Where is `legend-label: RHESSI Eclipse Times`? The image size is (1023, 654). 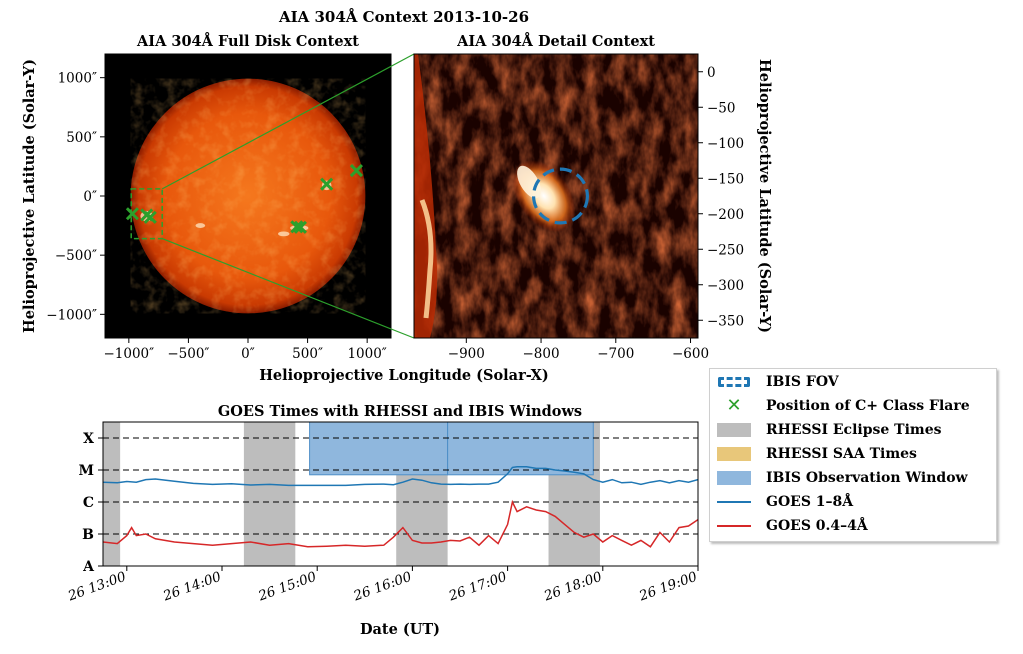
legend-label: RHESSI Eclipse Times is located at coordinates (854, 430).